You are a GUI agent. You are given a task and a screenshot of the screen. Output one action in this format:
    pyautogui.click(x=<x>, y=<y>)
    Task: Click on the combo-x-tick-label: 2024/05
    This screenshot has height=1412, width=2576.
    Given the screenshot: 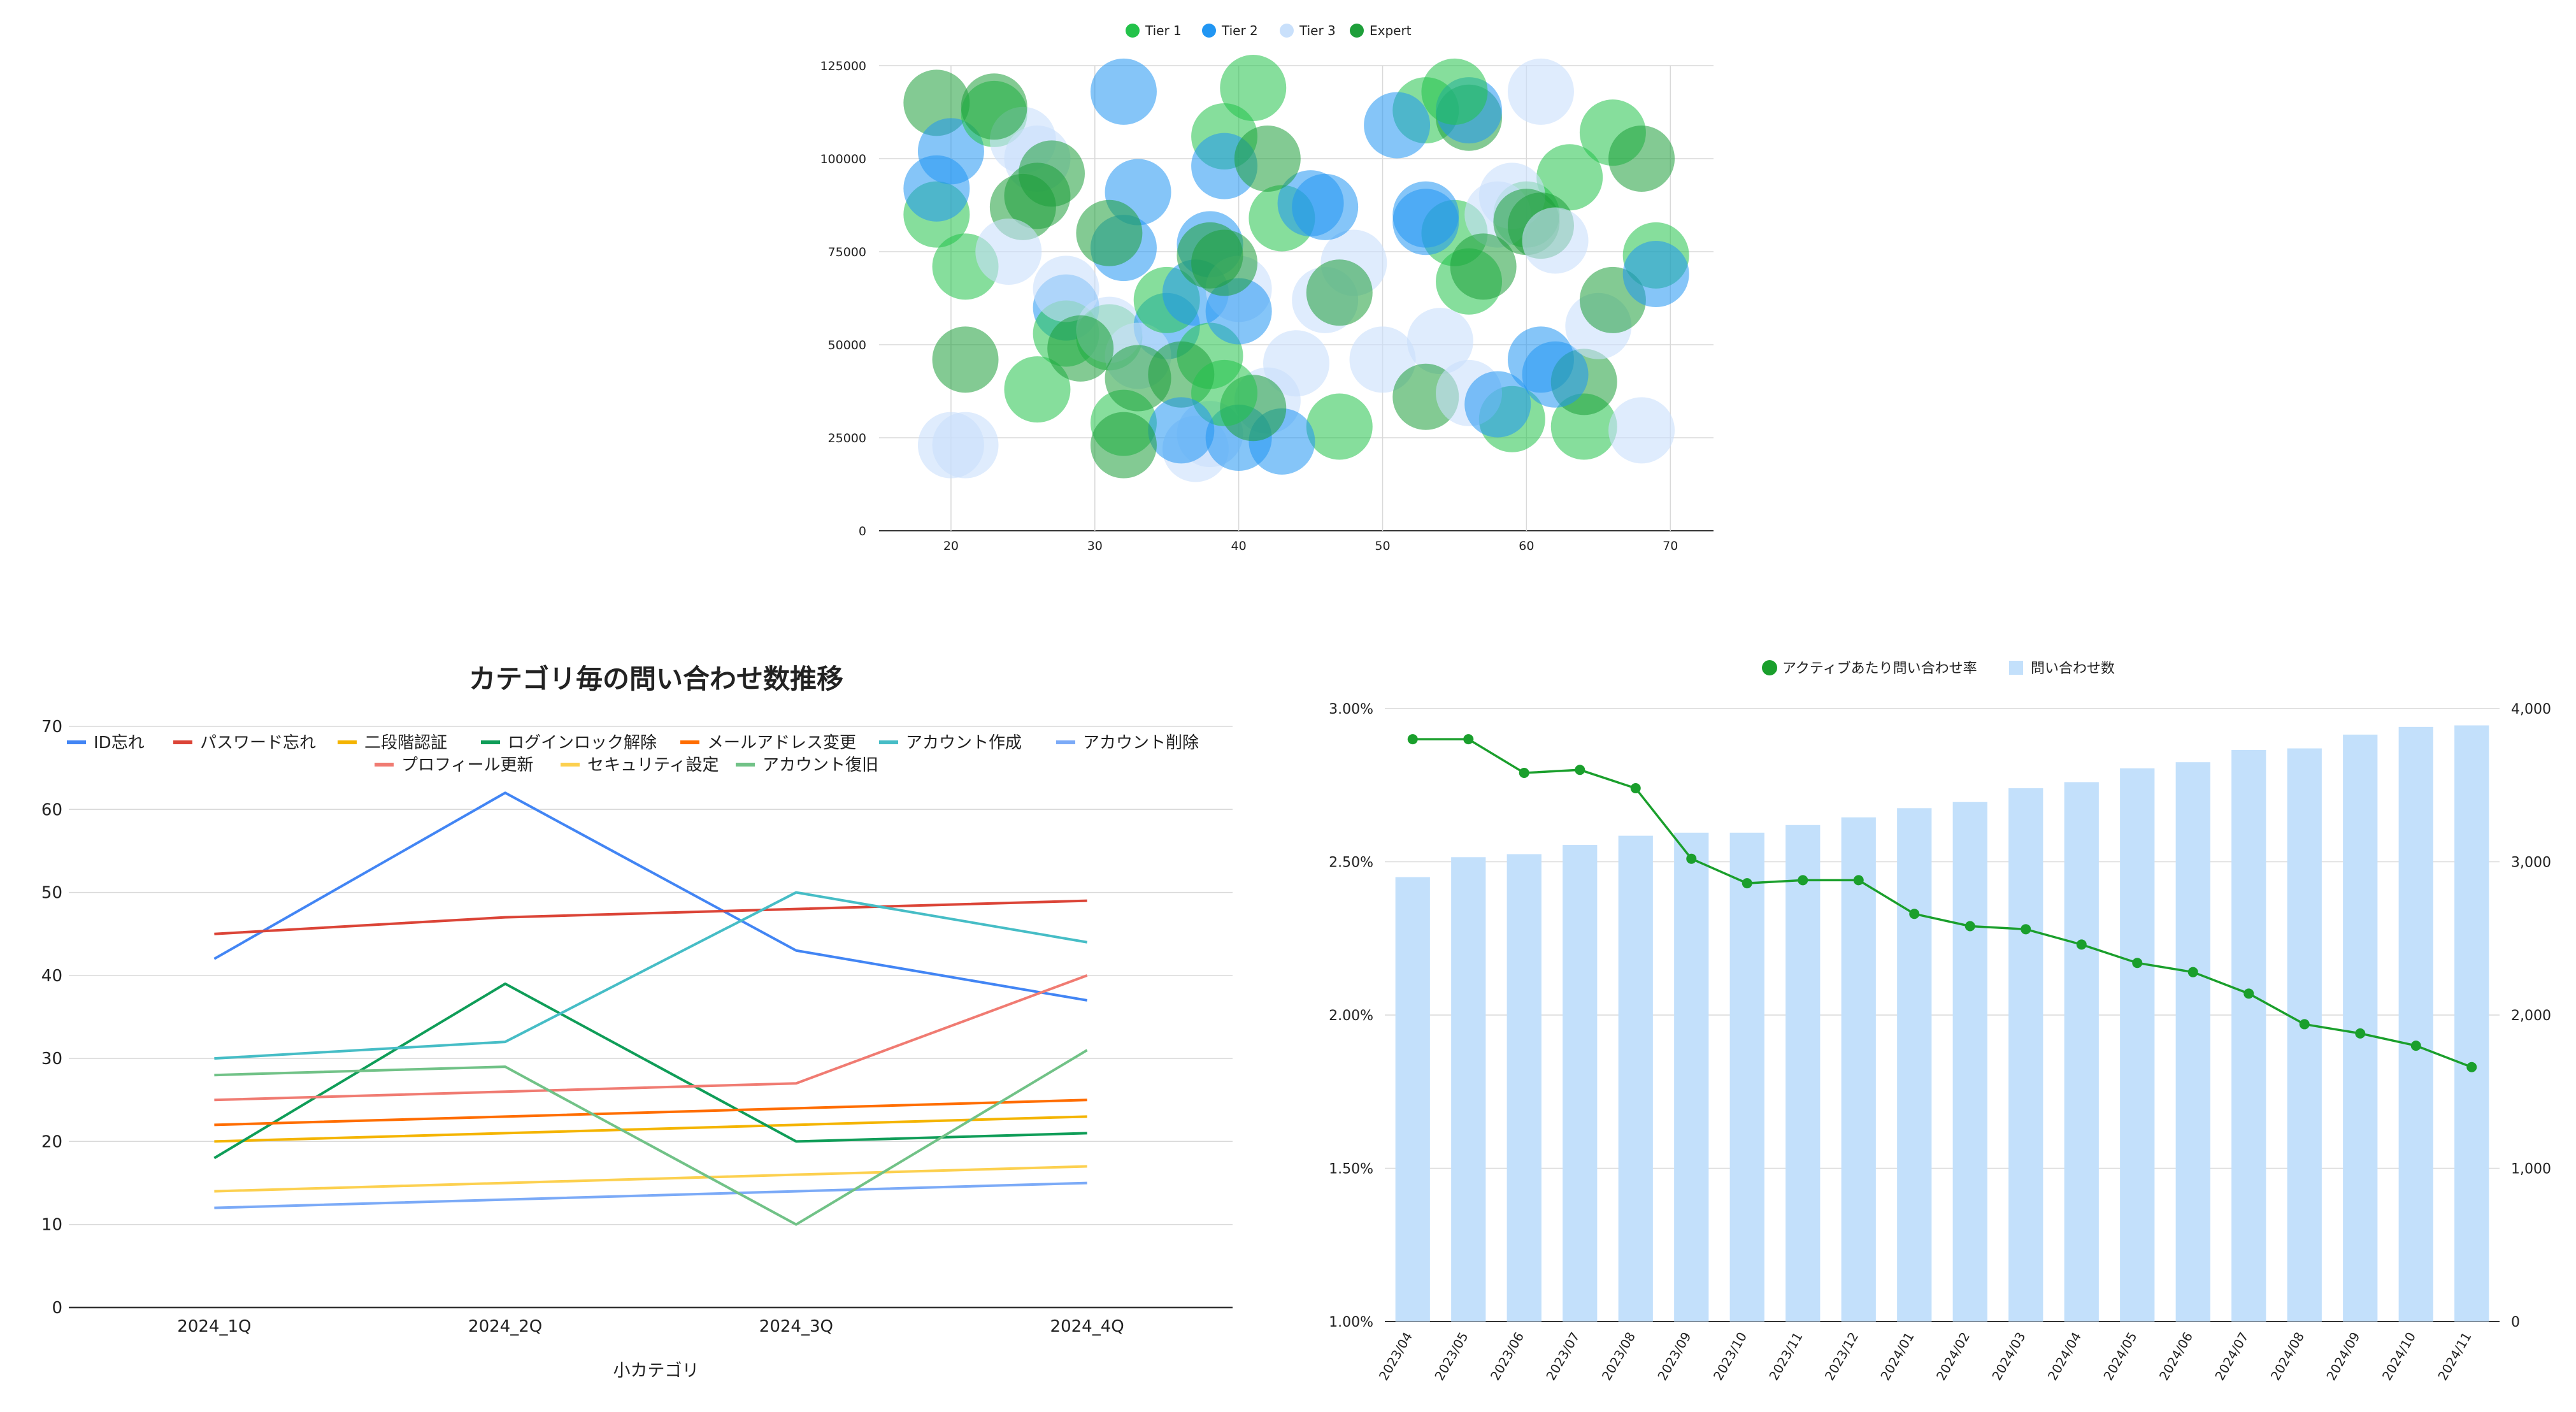 What is the action you would take?
    pyautogui.click(x=2120, y=1356)
    